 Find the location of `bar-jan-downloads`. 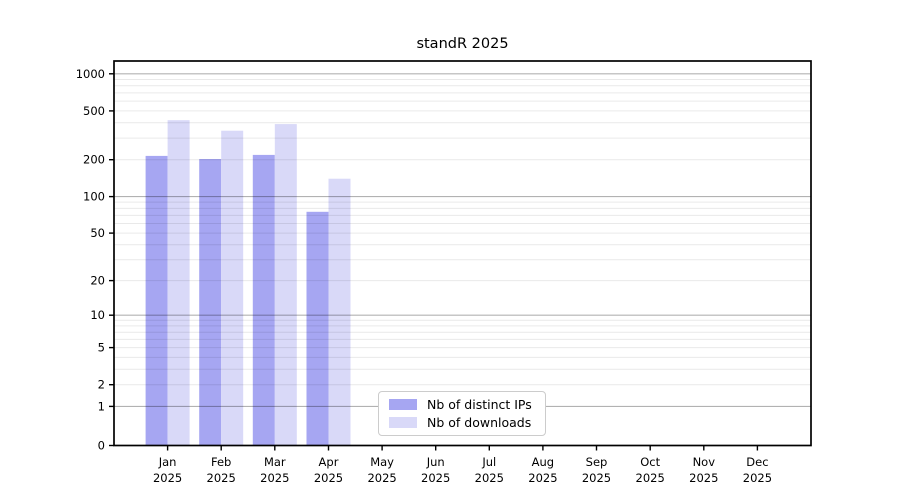

bar-jan-downloads is located at coordinates (178, 283).